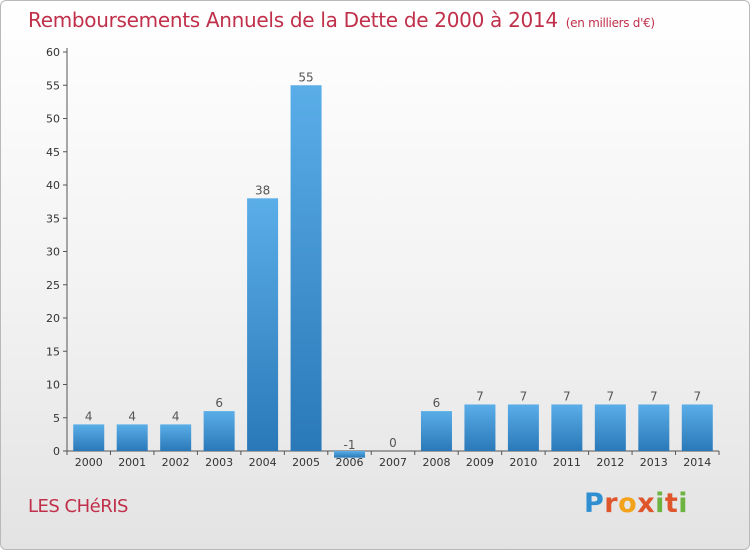 This screenshot has width=750, height=550. What do you see at coordinates (393, 443) in the screenshot?
I see `data-label: 0` at bounding box center [393, 443].